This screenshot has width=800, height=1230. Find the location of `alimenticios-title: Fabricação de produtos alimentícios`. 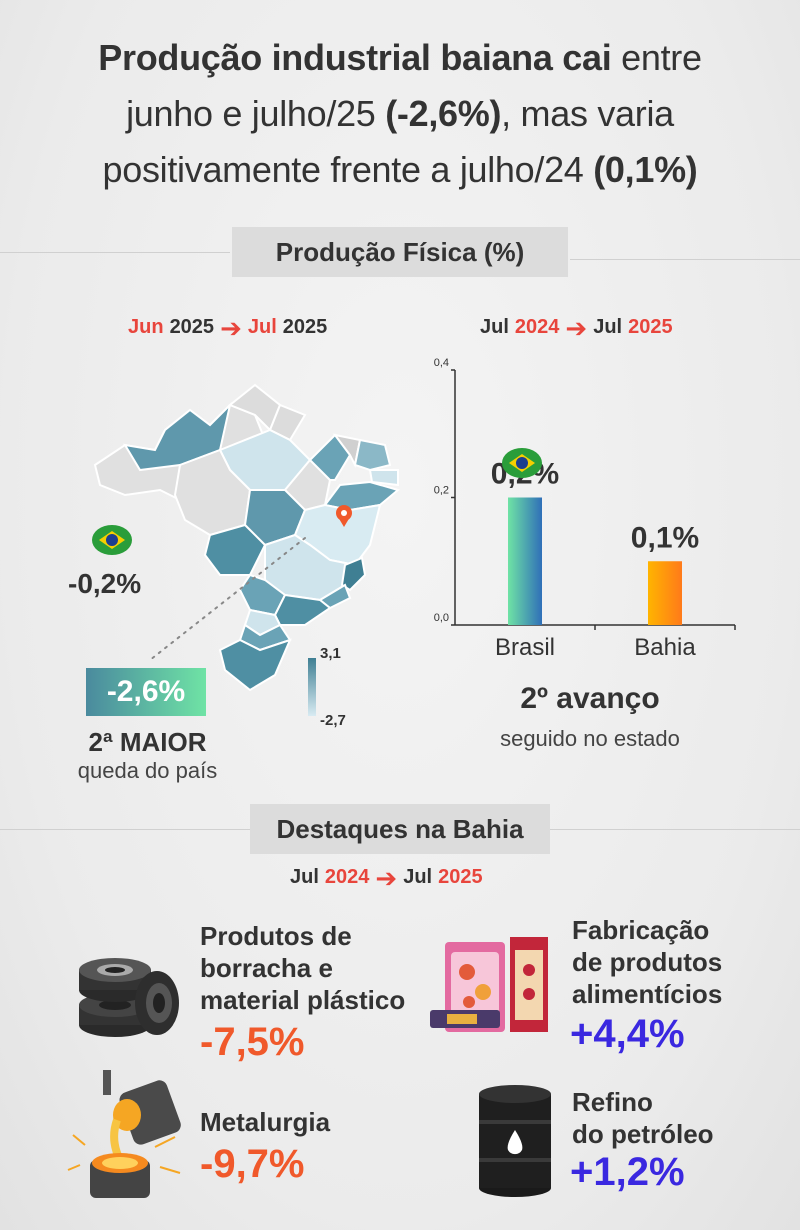

alimenticios-title: Fabricação de produtos alimentícios is located at coordinates (647, 962).